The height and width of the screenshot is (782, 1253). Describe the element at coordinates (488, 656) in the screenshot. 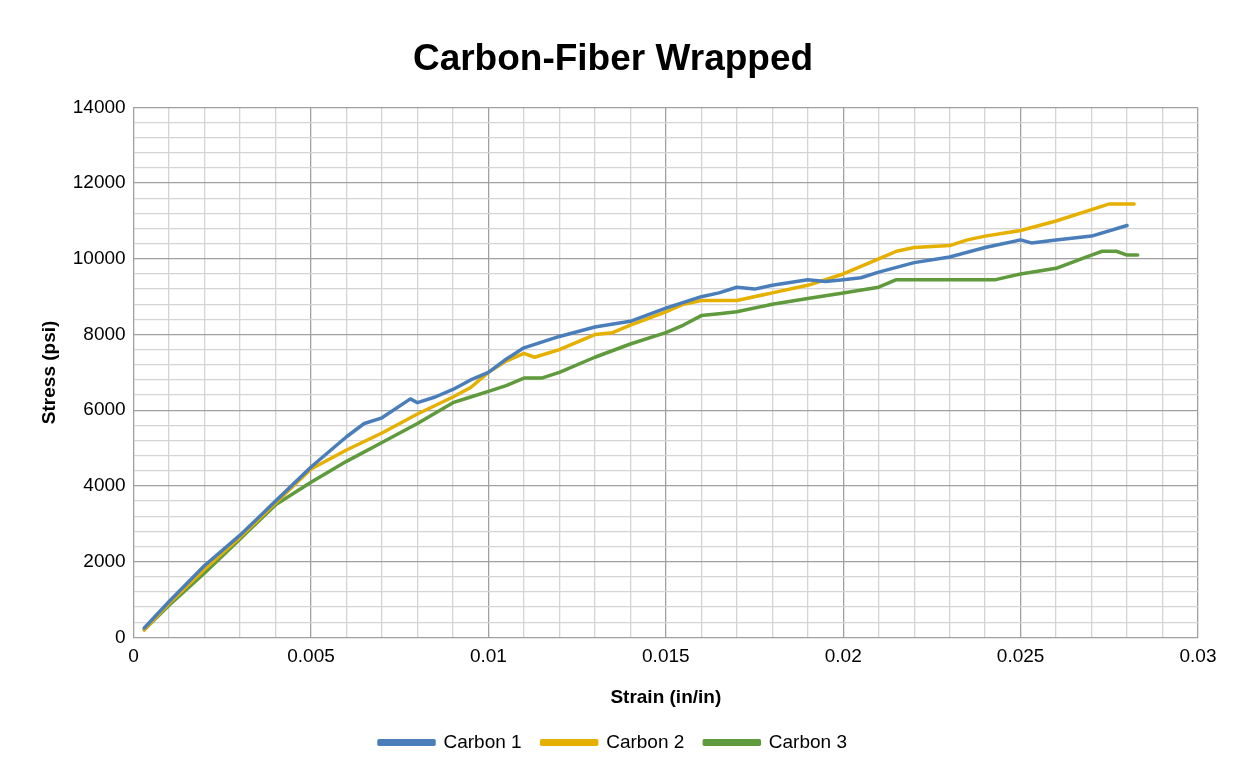

I see `x-tick-label: 0.01` at that location.